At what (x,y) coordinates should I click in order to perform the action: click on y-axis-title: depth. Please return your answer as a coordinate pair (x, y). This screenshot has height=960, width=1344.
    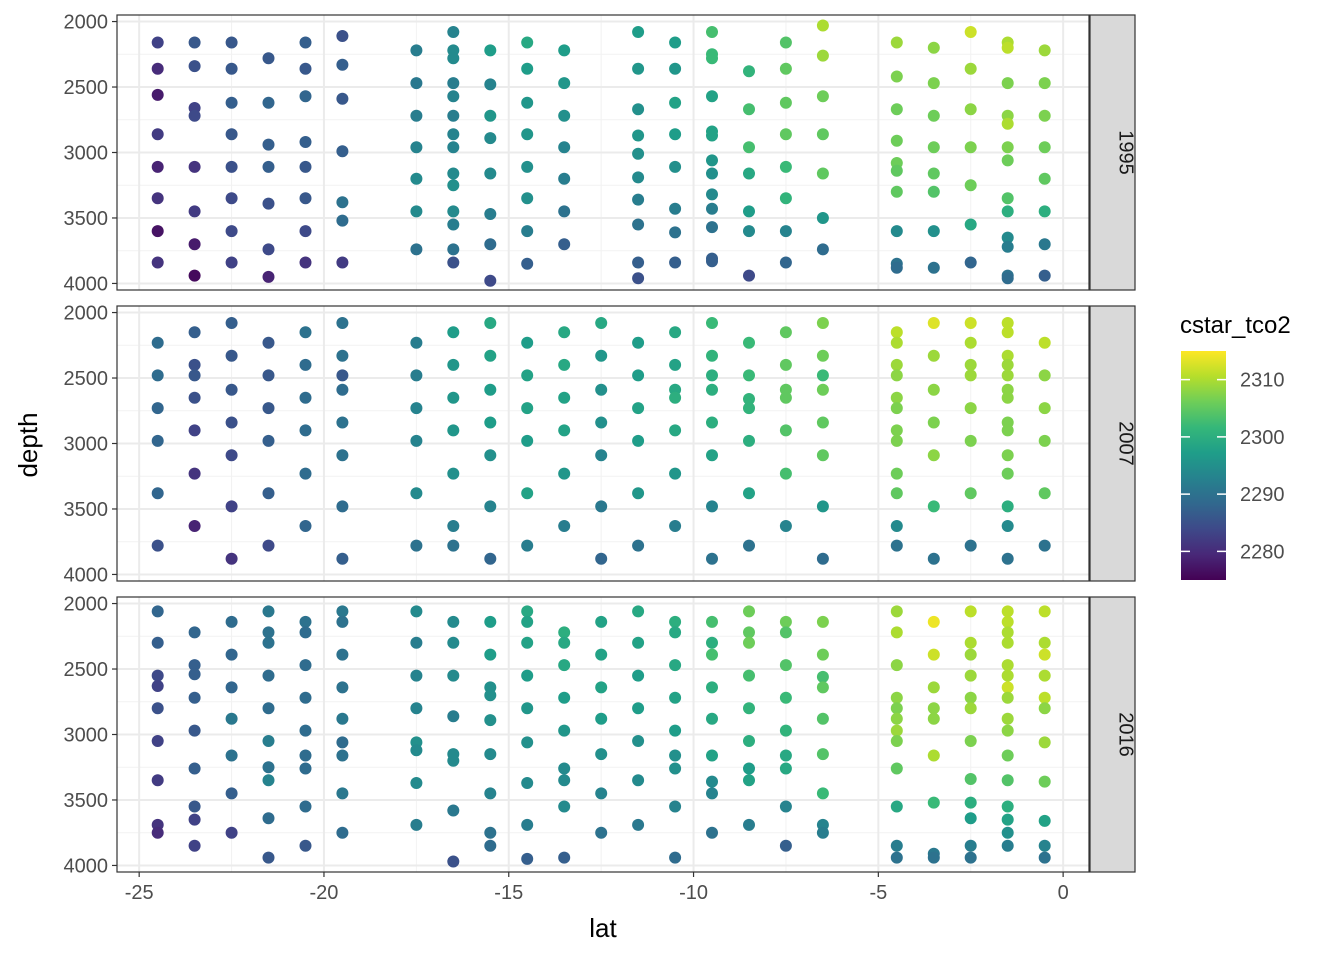
    Looking at the image, I should click on (28, 444).